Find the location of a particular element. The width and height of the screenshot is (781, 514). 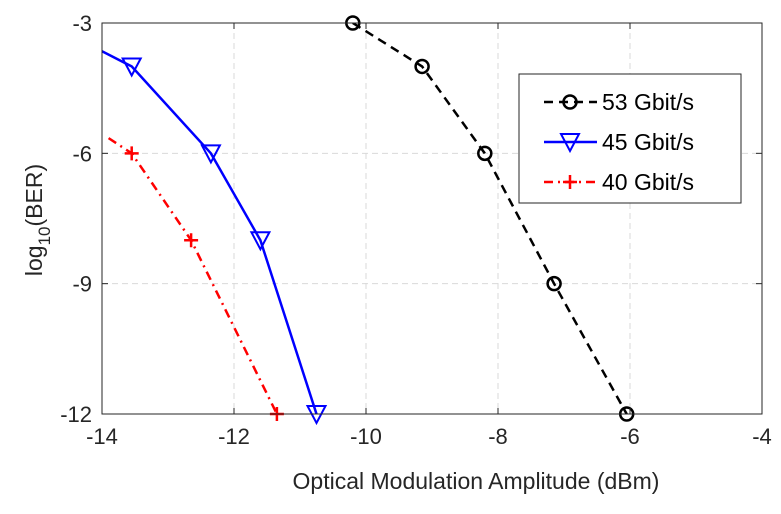

y-tick-label: -12 is located at coordinates (76, 414).